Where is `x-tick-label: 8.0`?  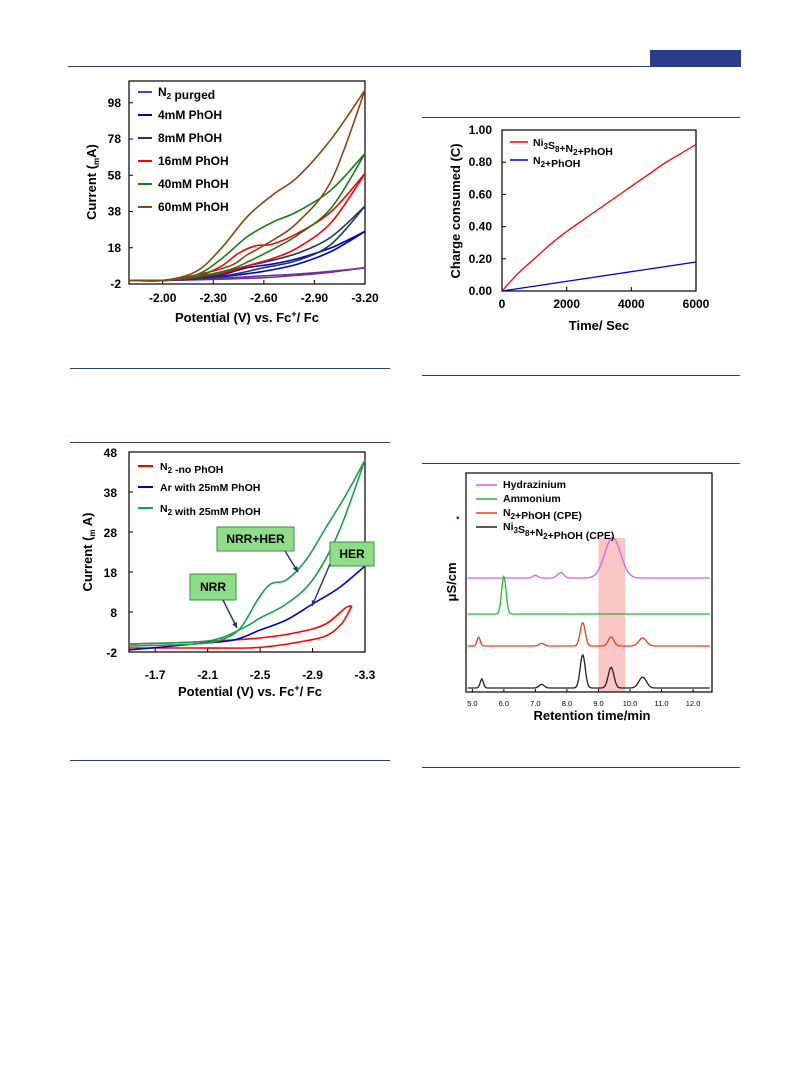 x-tick-label: 8.0 is located at coordinates (567, 703).